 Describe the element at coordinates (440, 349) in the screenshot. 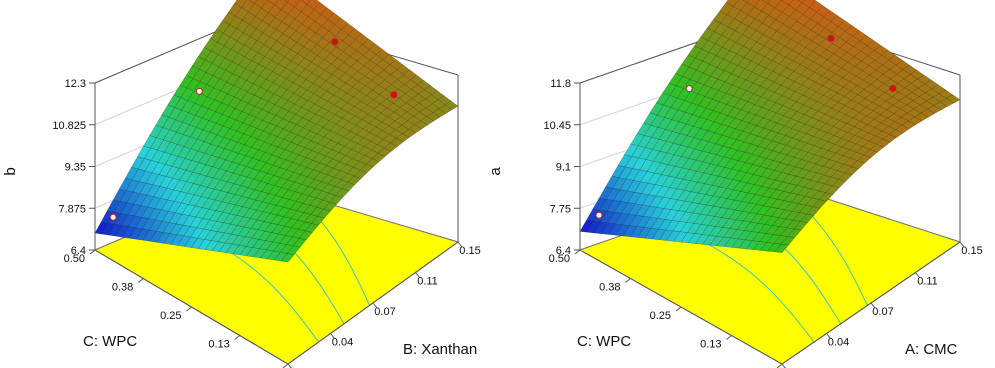

I see `x-axis-label: B: Xanthan` at that location.